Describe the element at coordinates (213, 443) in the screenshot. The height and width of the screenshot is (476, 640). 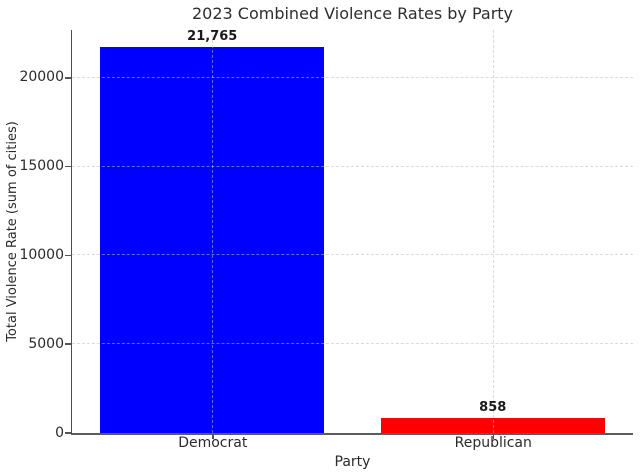
I see `x-tick-label: Democrat` at that location.